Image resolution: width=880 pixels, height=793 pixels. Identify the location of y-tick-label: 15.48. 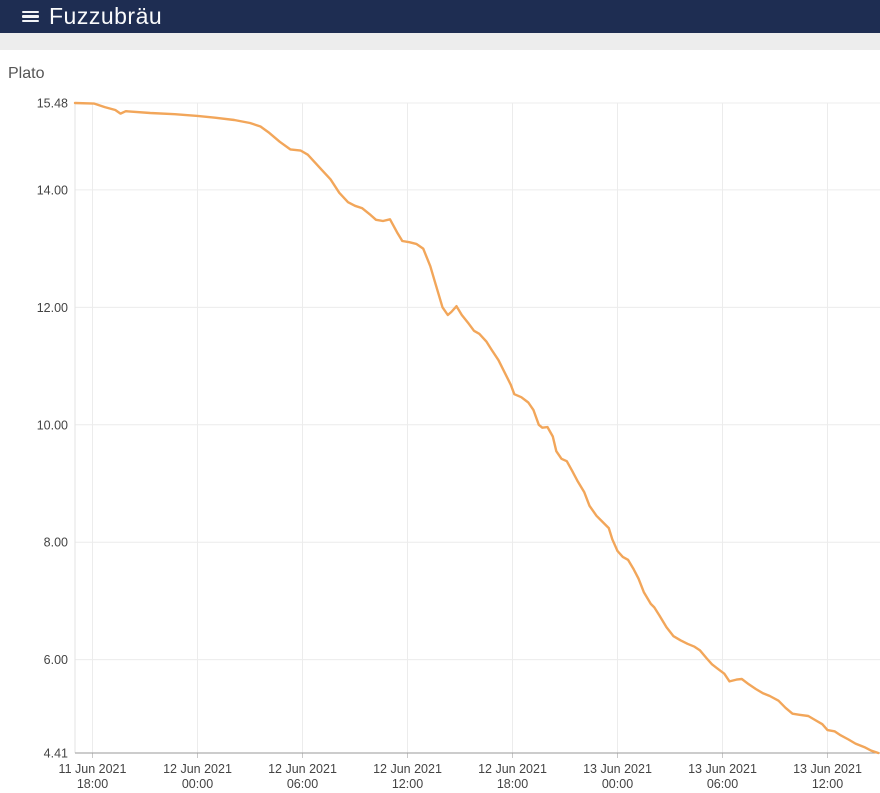
(52, 104).